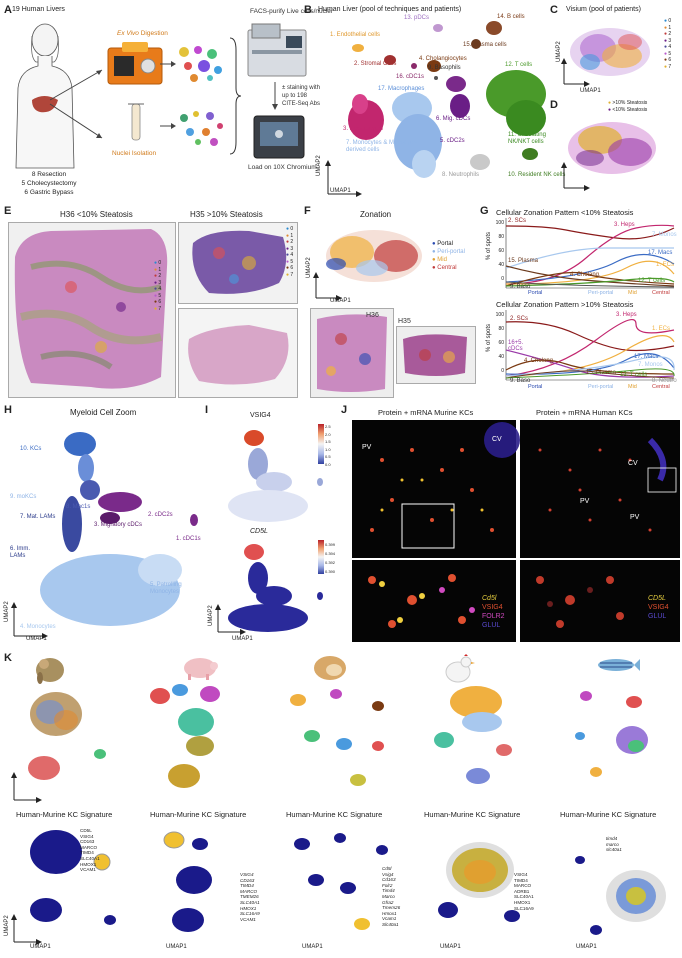  Describe the element at coordinates (20, 552) in the screenshot. I see `h-imm-lams: 6. Imm. LAMs` at that location.